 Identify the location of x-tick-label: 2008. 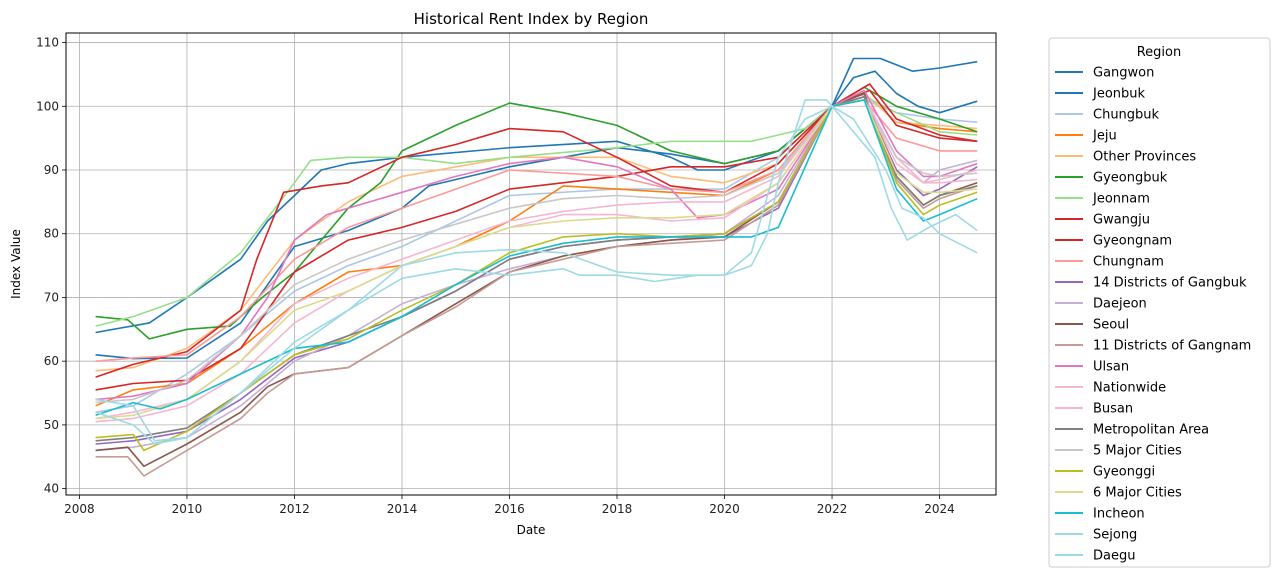
(79, 509).